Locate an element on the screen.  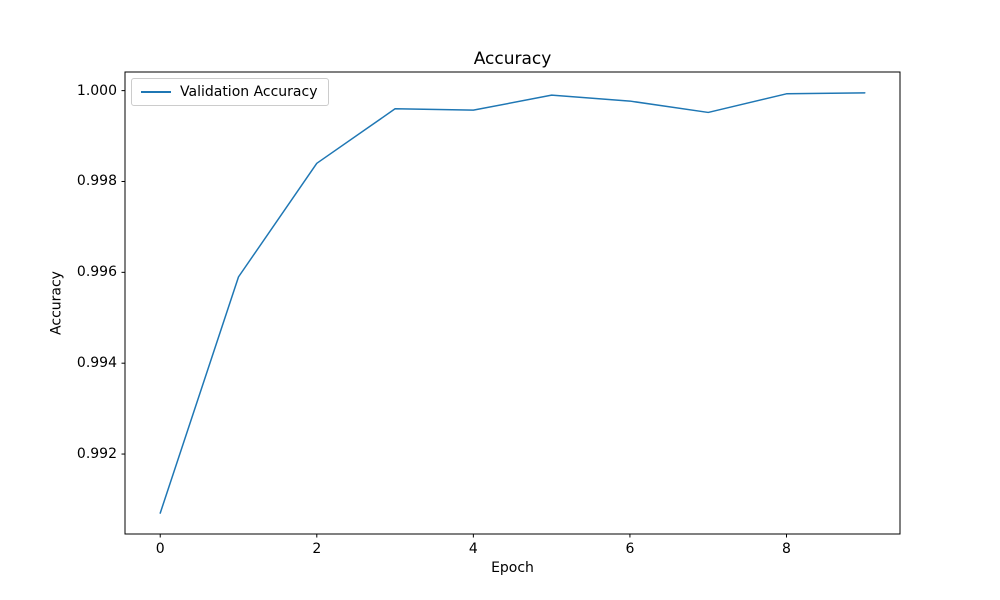
x-tick-label: 4 is located at coordinates (473, 549).